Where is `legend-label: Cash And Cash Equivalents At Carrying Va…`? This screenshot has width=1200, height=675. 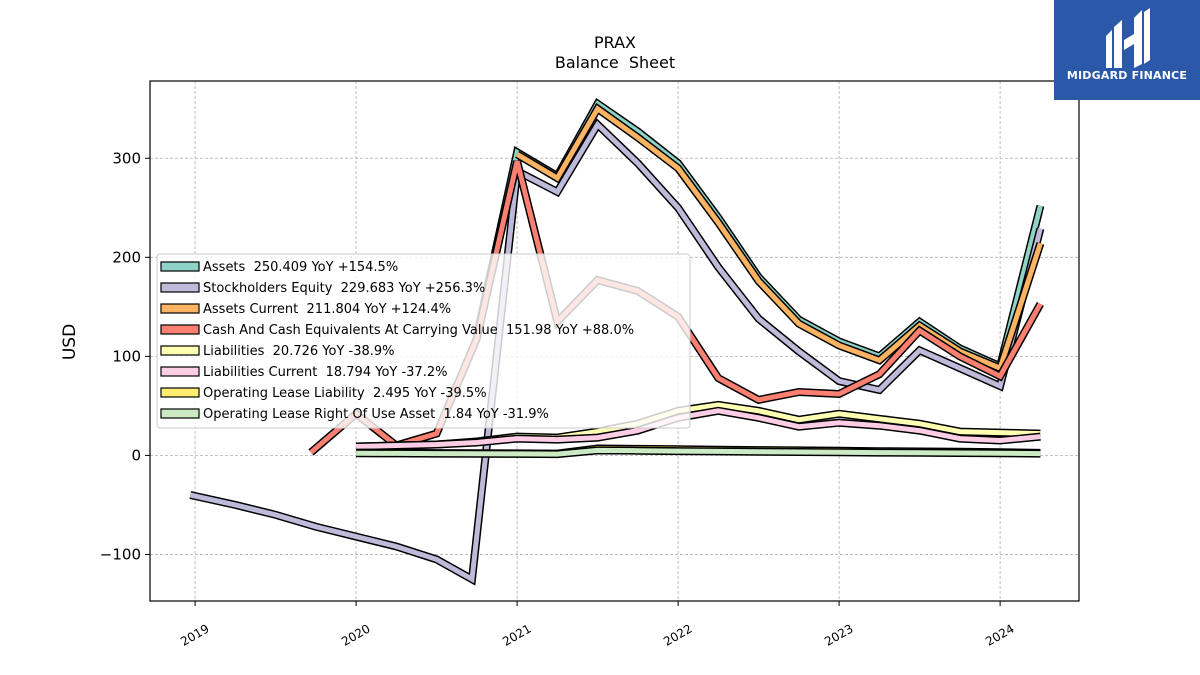
legend-label: Cash And Cash Equivalents At Carrying Va… is located at coordinates (418, 330).